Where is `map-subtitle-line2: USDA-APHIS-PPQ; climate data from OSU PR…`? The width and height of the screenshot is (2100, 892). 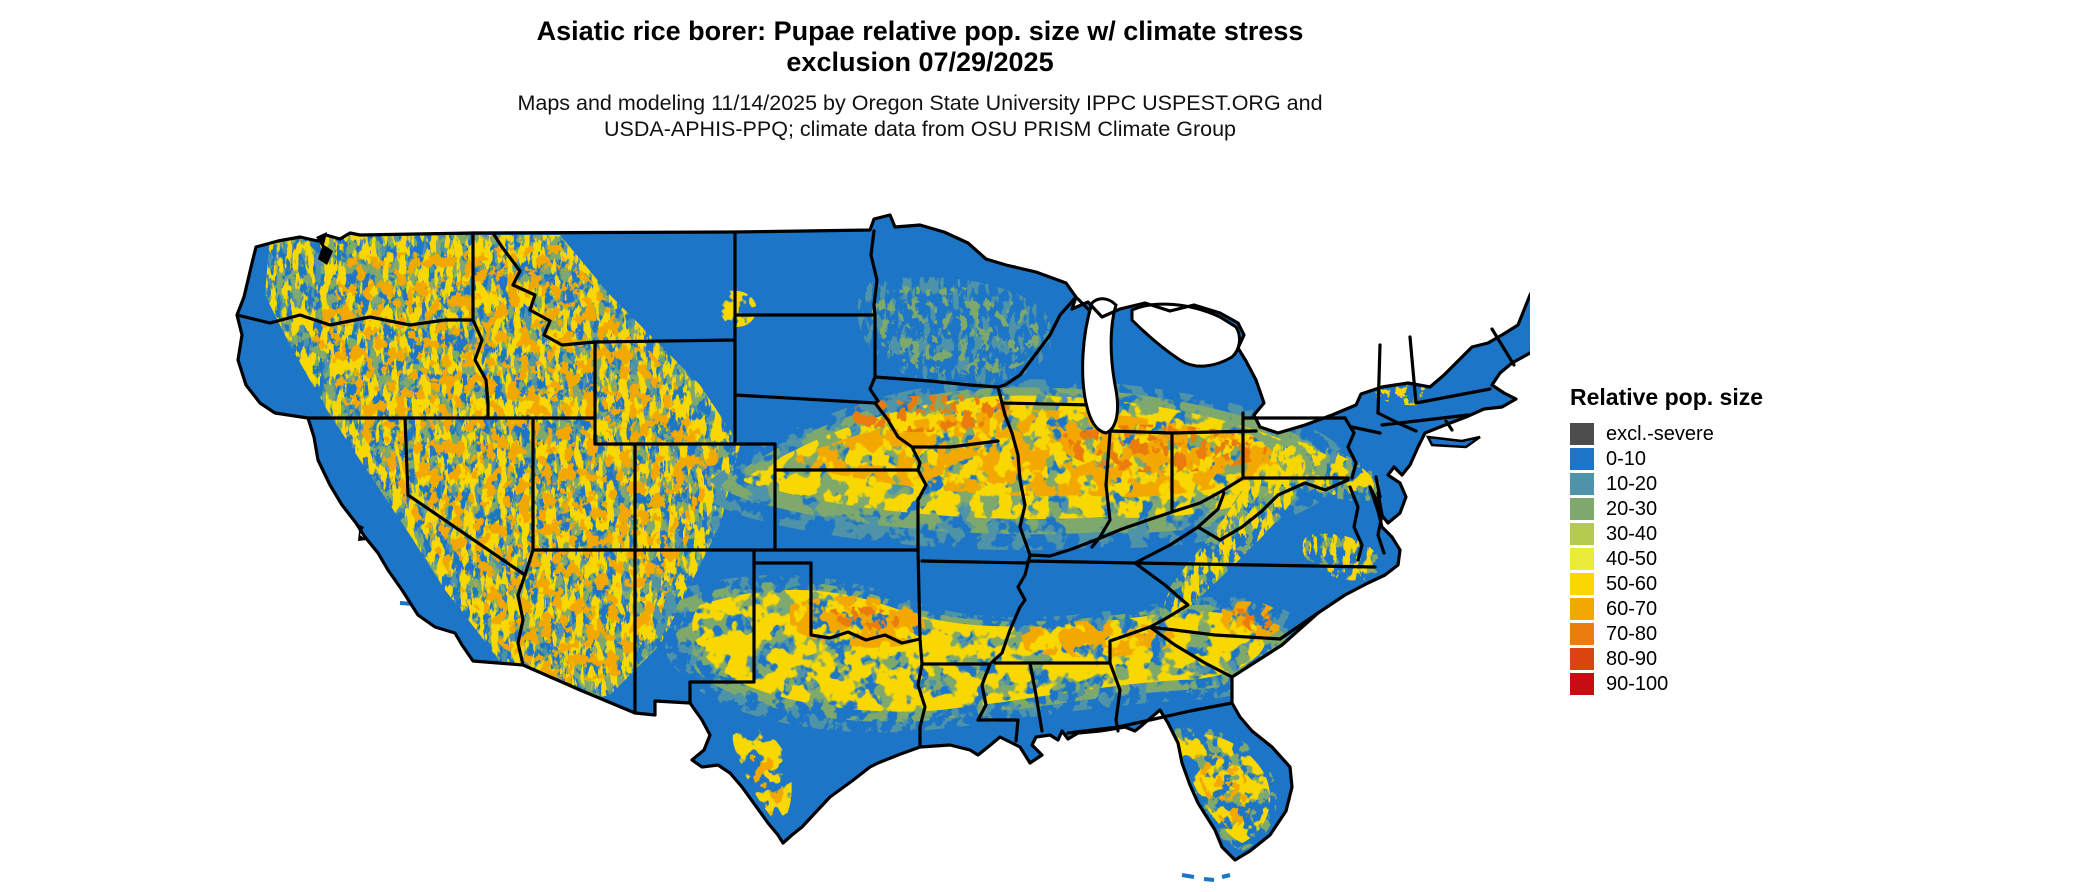 map-subtitle-line2: USDA-APHIS-PPQ; climate data from OSU PR… is located at coordinates (920, 129).